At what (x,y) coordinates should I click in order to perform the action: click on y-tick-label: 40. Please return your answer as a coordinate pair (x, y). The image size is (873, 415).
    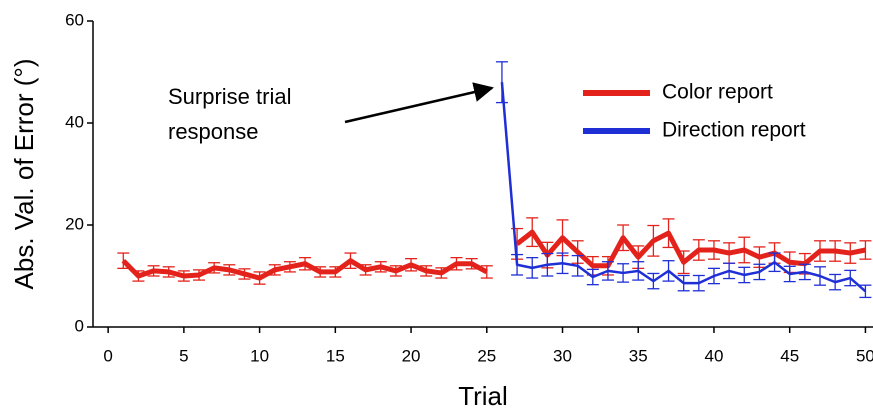
    Looking at the image, I should click on (74, 121).